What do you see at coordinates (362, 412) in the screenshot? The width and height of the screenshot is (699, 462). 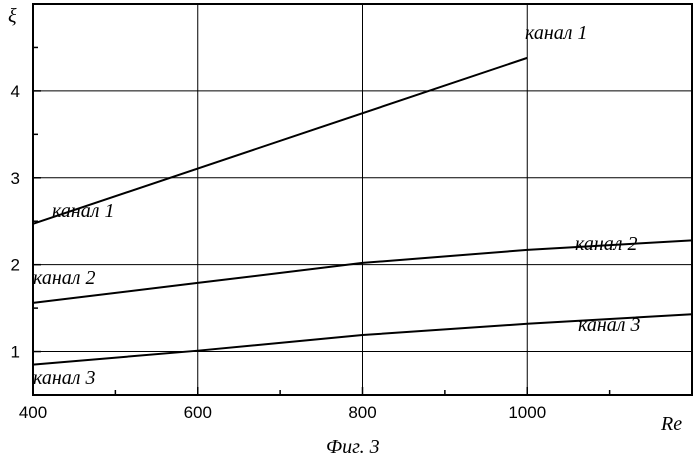 I see `x-tick-label: 800` at bounding box center [362, 412].